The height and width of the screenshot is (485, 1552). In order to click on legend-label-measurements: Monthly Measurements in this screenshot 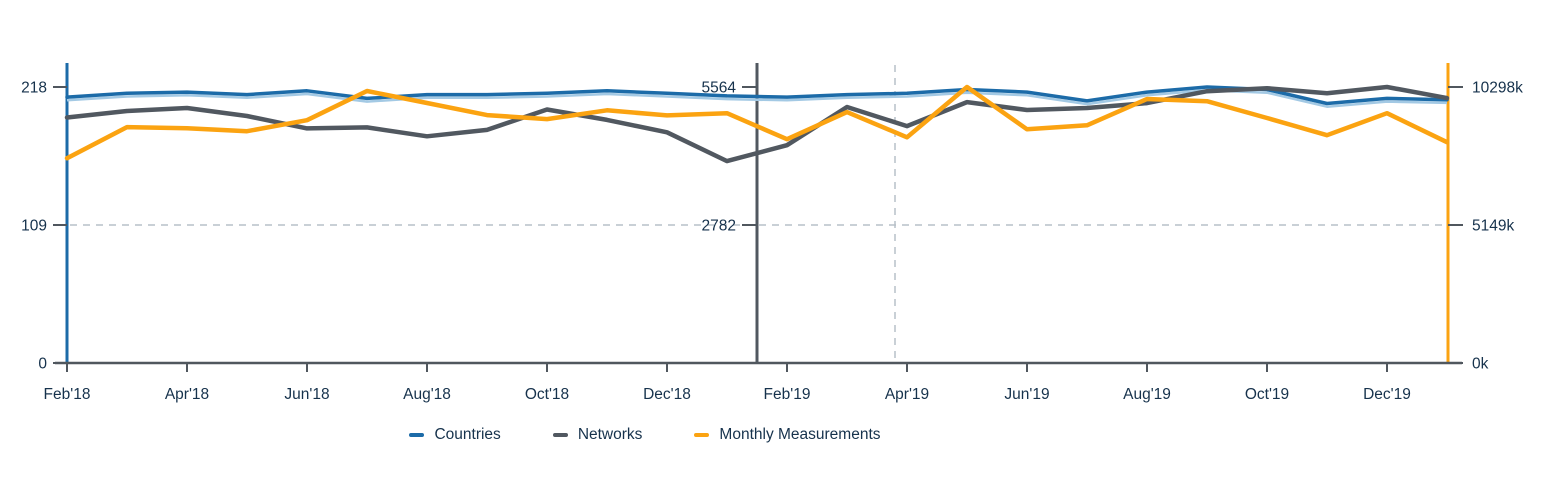, I will do `click(800, 434)`.